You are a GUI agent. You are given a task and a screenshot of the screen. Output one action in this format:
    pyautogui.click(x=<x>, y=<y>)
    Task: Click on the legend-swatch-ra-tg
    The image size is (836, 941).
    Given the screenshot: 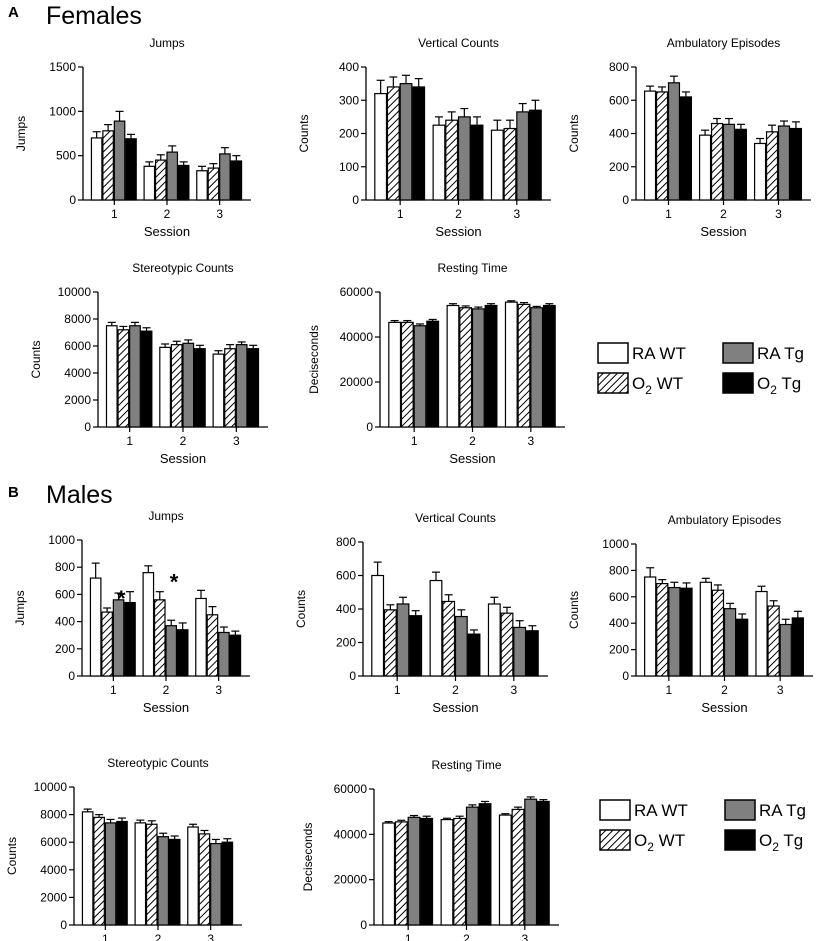 What is the action you would take?
    pyautogui.click(x=738, y=353)
    